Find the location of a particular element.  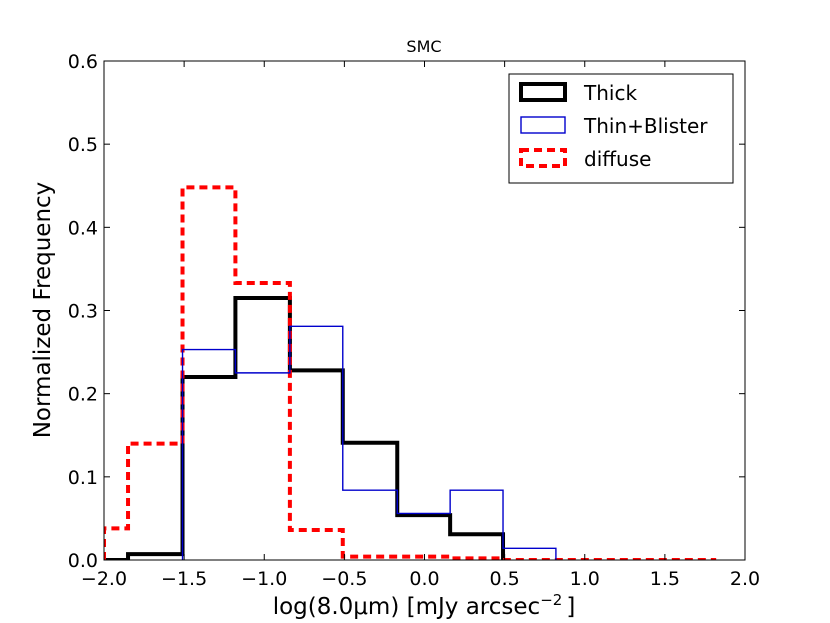

x-tick-label: 1.5 is located at coordinates (665, 579).